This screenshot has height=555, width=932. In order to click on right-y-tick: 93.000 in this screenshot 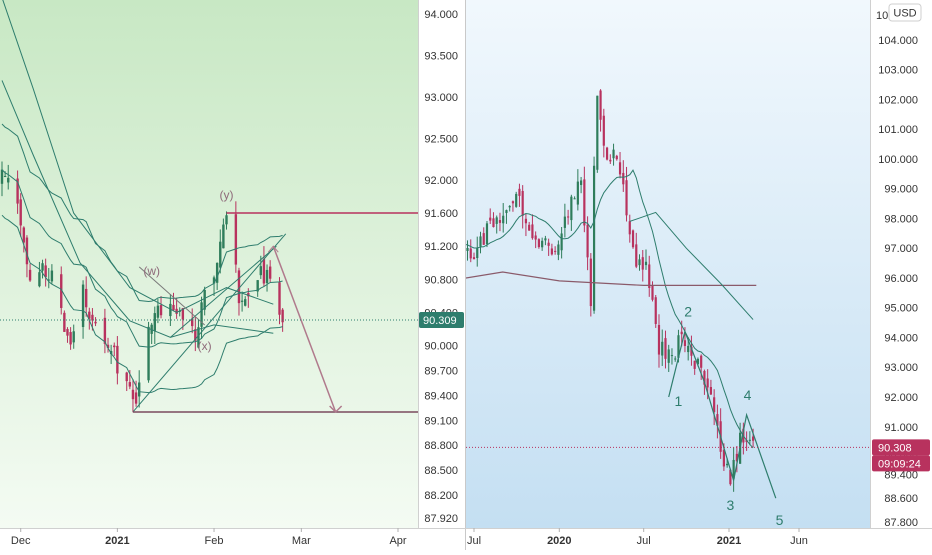, I will do `click(901, 368)`.